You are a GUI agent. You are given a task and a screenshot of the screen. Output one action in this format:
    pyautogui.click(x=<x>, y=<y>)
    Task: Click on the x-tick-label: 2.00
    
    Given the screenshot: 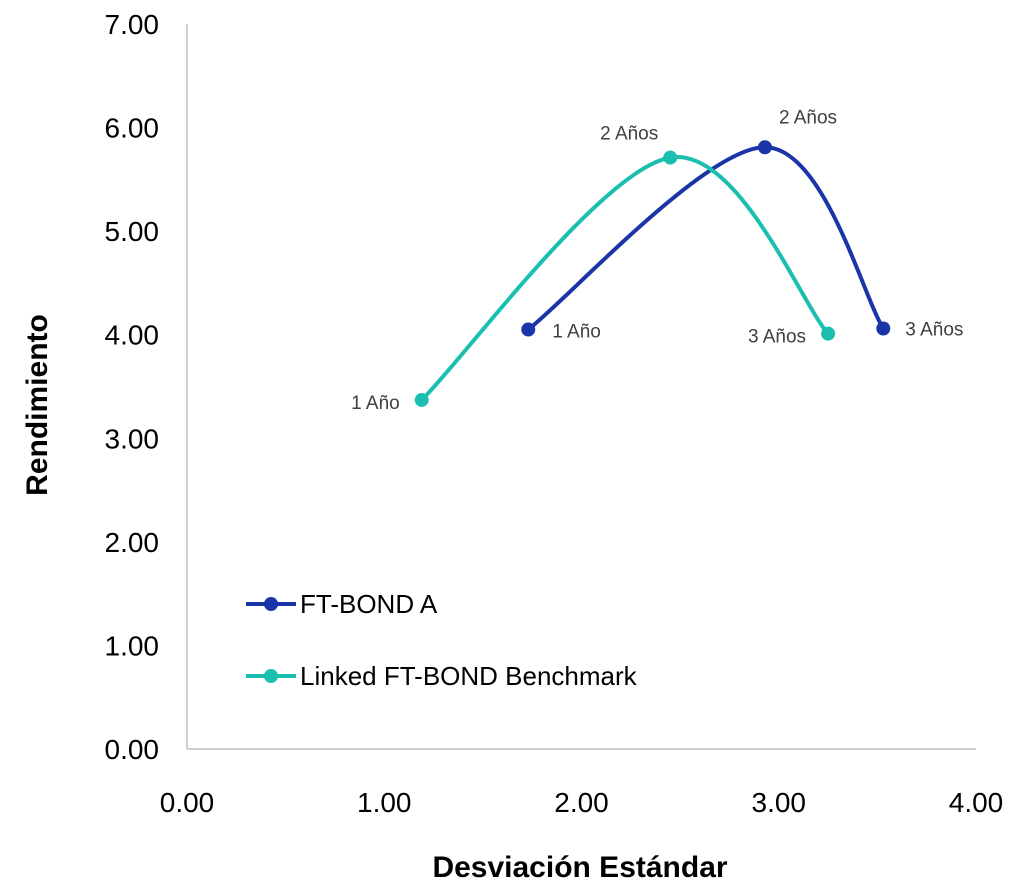 What is the action you would take?
    pyautogui.click(x=581, y=802)
    